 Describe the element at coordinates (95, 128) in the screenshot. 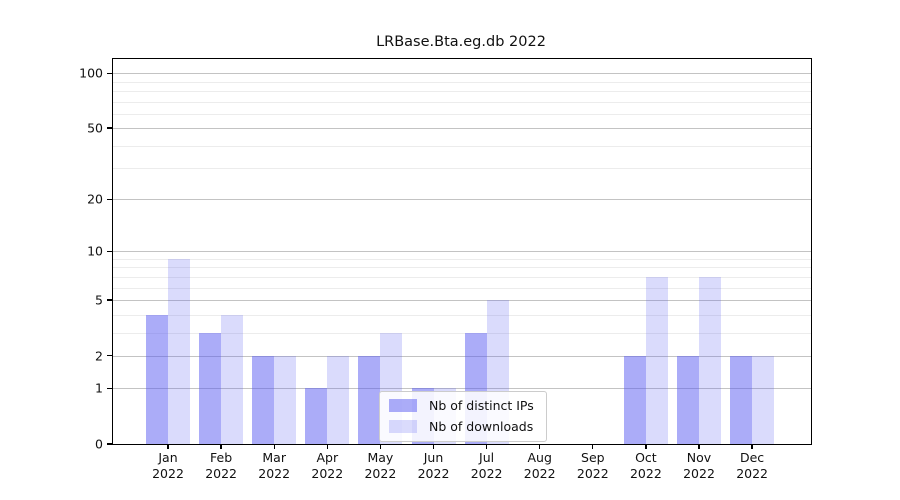

I see `y-axis-label: 50` at that location.